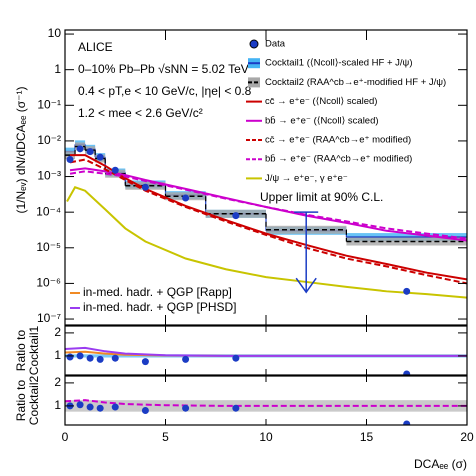 The width and height of the screenshot is (476, 476). What do you see at coordinates (157, 292) in the screenshot?
I see `legend-label: in-med. hadr. + QGP [Rapp]` at bounding box center [157, 292].